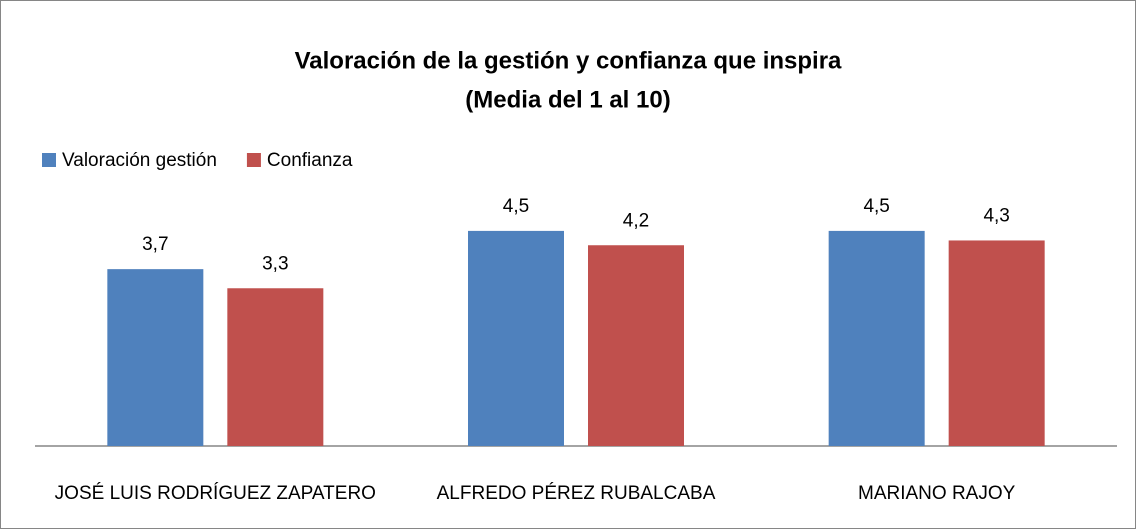 The width and height of the screenshot is (1136, 529). What do you see at coordinates (310, 160) in the screenshot?
I see `legend-label: Confianza` at bounding box center [310, 160].